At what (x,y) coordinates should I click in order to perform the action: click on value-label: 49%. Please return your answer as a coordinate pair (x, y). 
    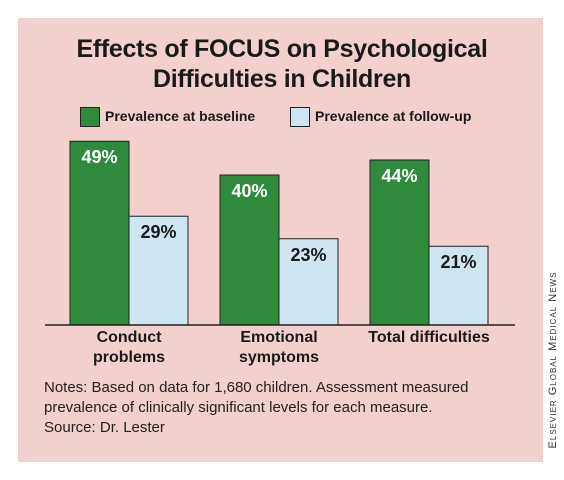
    Looking at the image, I should click on (99, 157).